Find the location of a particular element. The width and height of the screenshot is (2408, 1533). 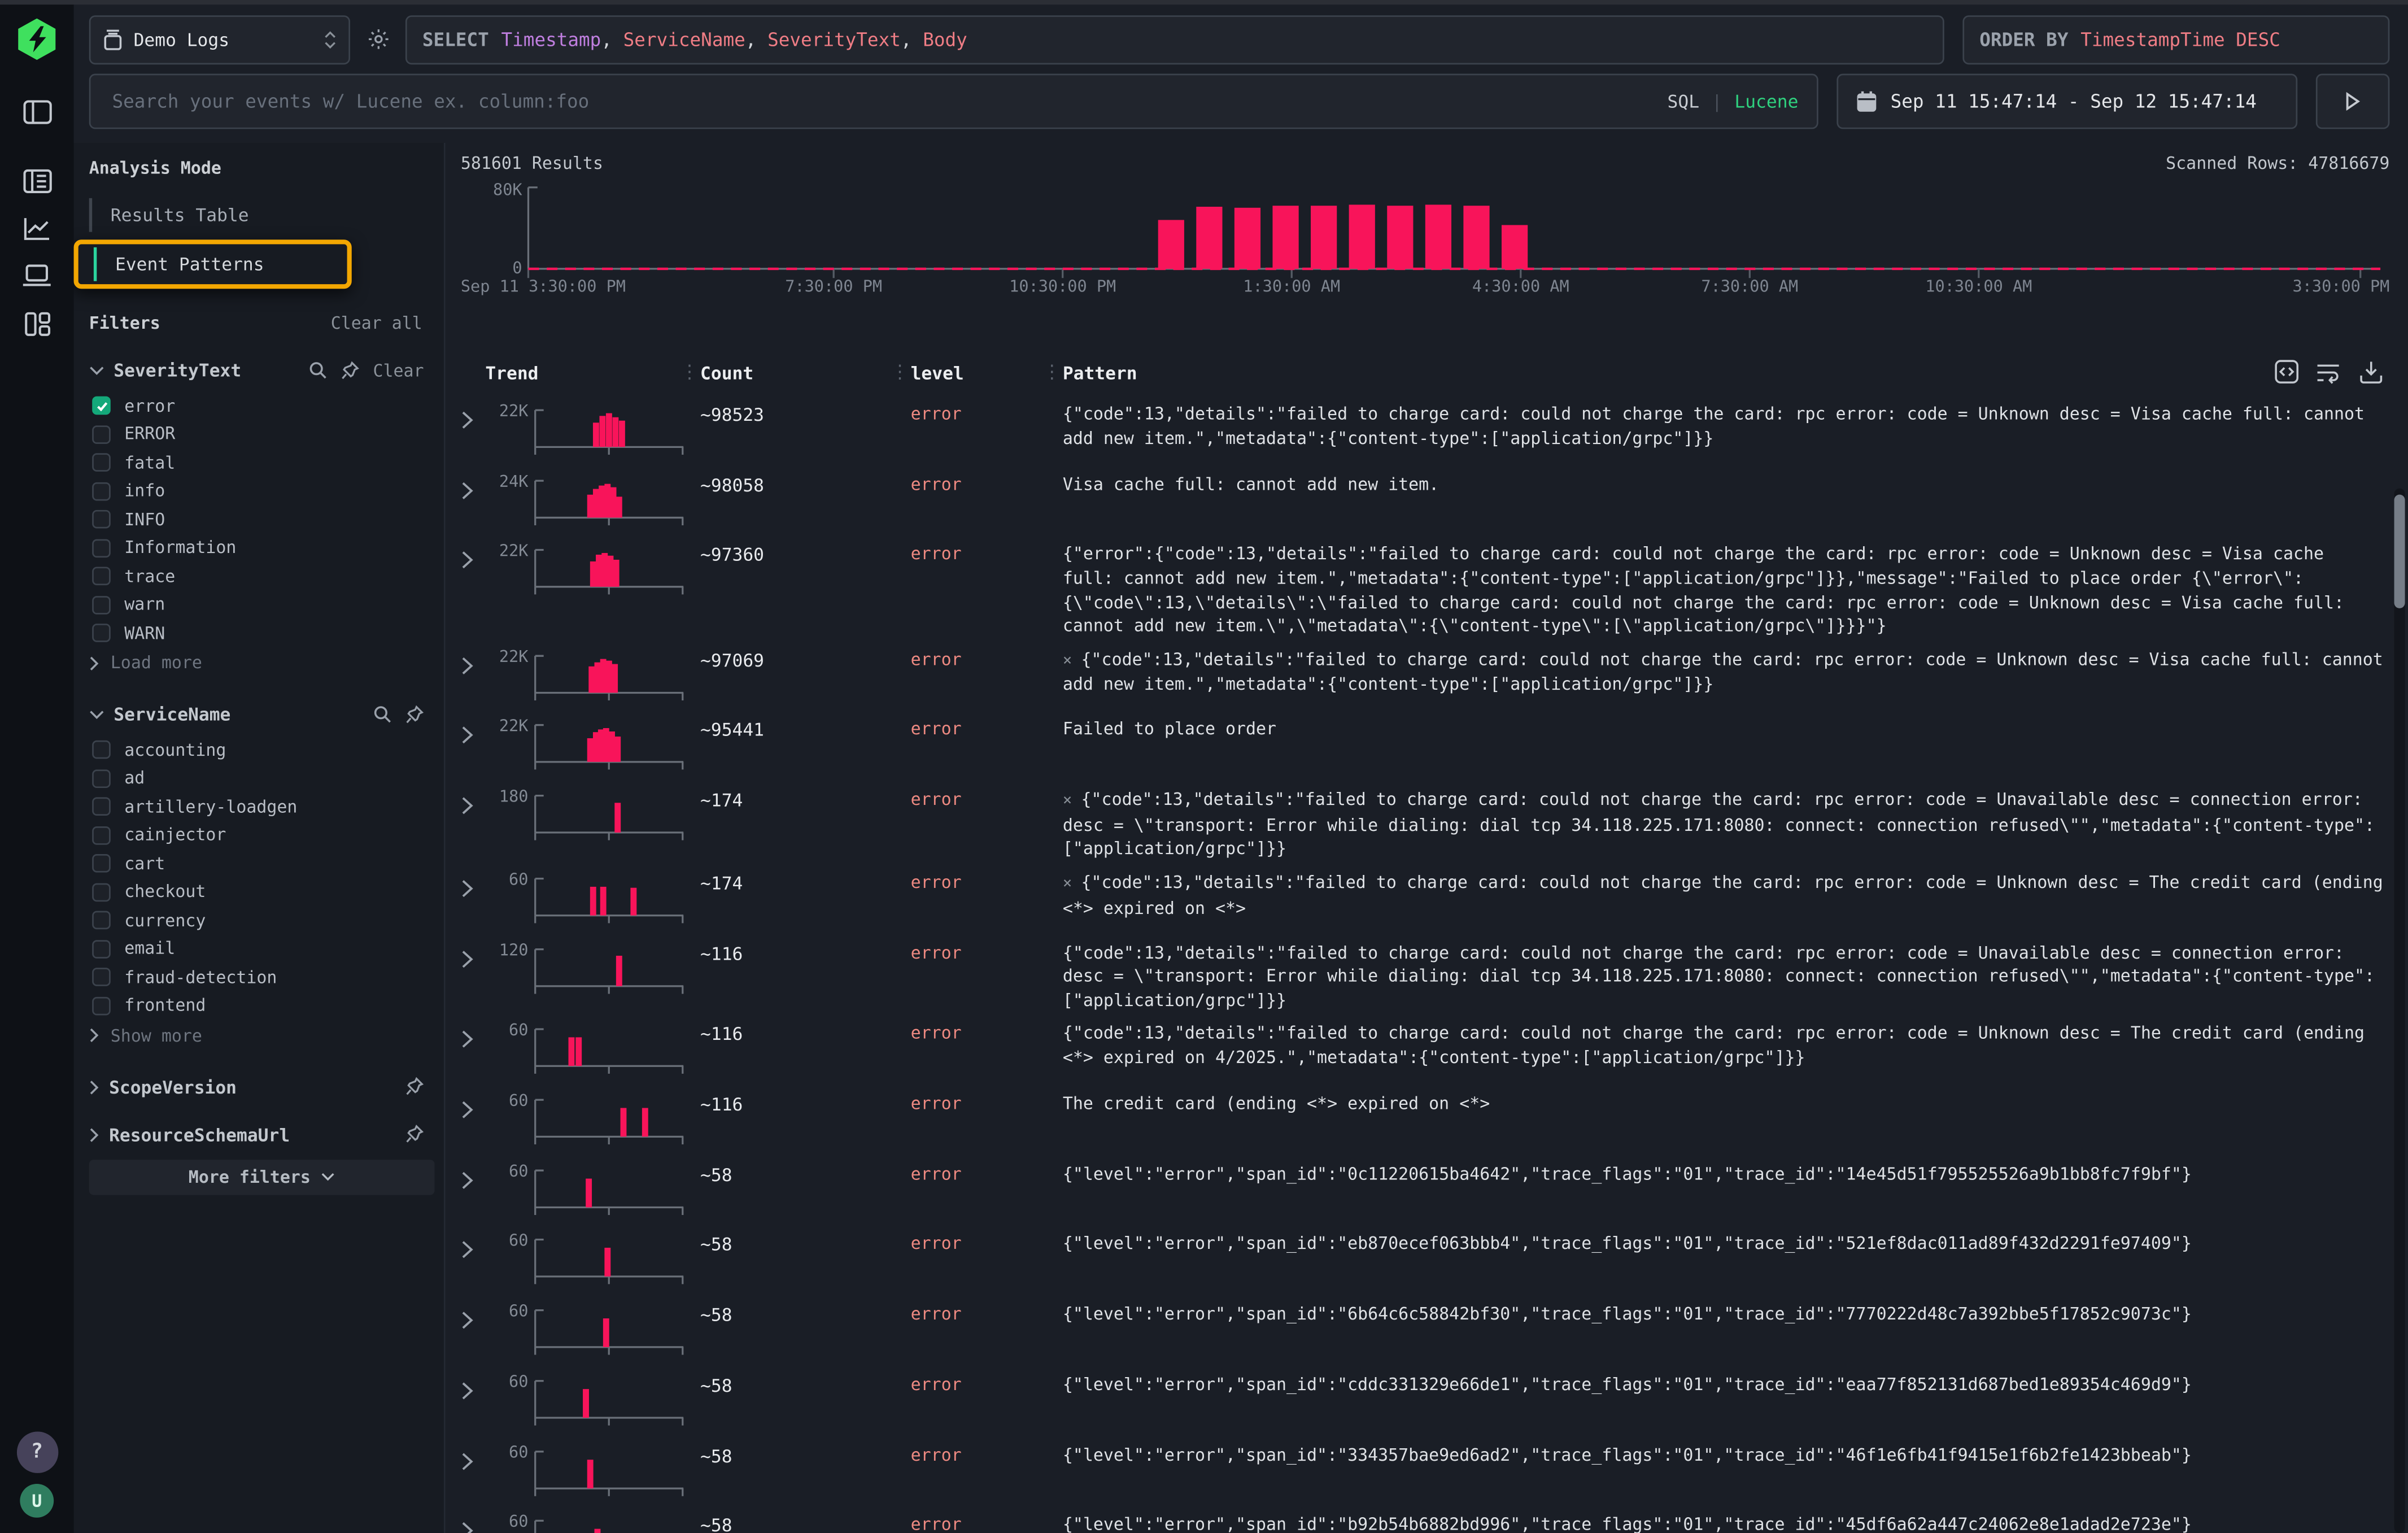

filter-option-checkout: checkout is located at coordinates (266, 892).